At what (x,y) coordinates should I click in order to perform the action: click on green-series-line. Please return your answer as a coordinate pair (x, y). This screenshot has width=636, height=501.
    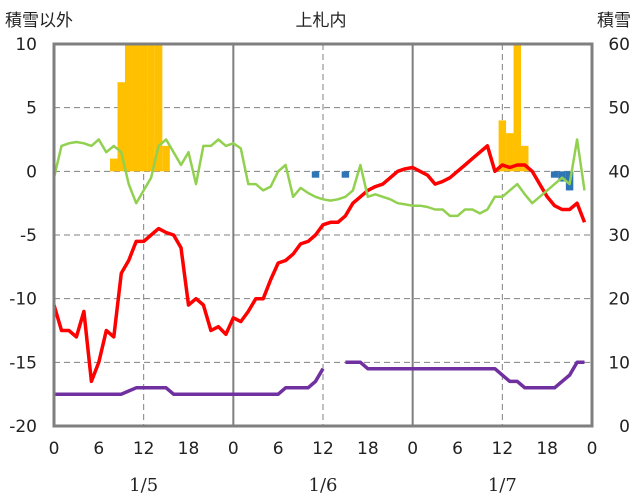
    Looking at the image, I should click on (319, 178).